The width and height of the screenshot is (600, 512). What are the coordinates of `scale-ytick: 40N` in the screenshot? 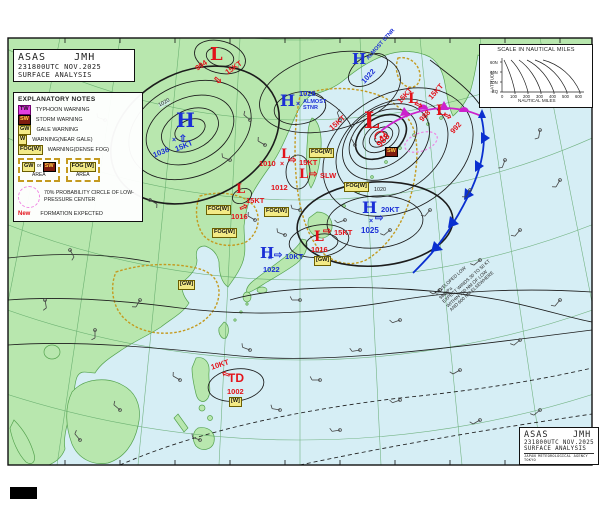 It's located at (494, 72).